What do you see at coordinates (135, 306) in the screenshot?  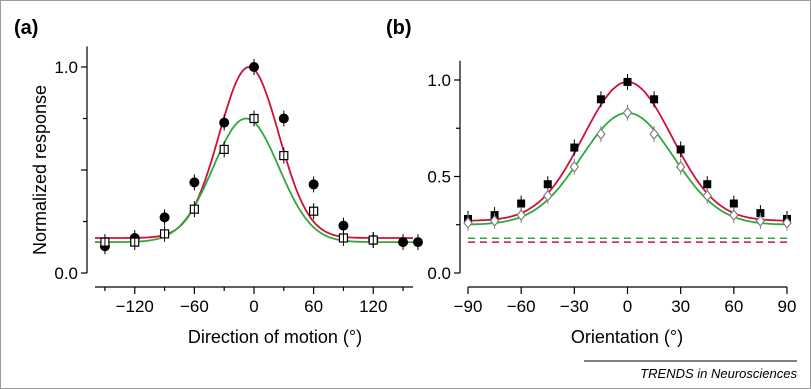 I see `x-tick-label-a: −120` at bounding box center [135, 306].